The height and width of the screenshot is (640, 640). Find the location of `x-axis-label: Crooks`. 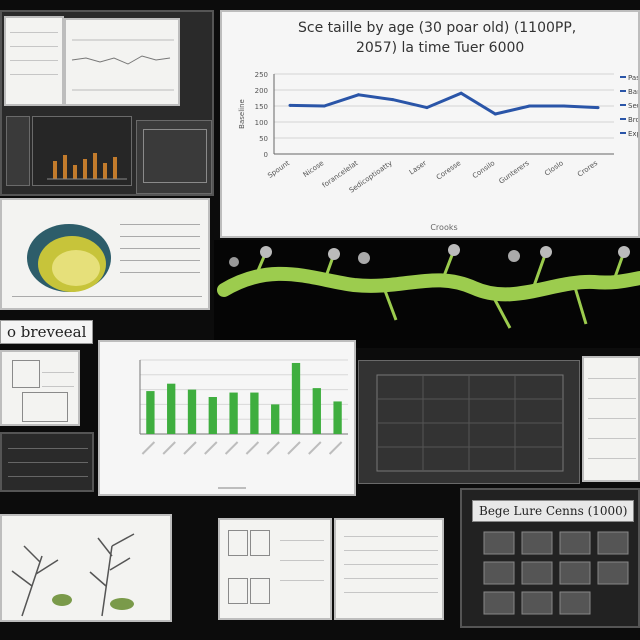

x-axis-label: Crooks is located at coordinates (443, 227).